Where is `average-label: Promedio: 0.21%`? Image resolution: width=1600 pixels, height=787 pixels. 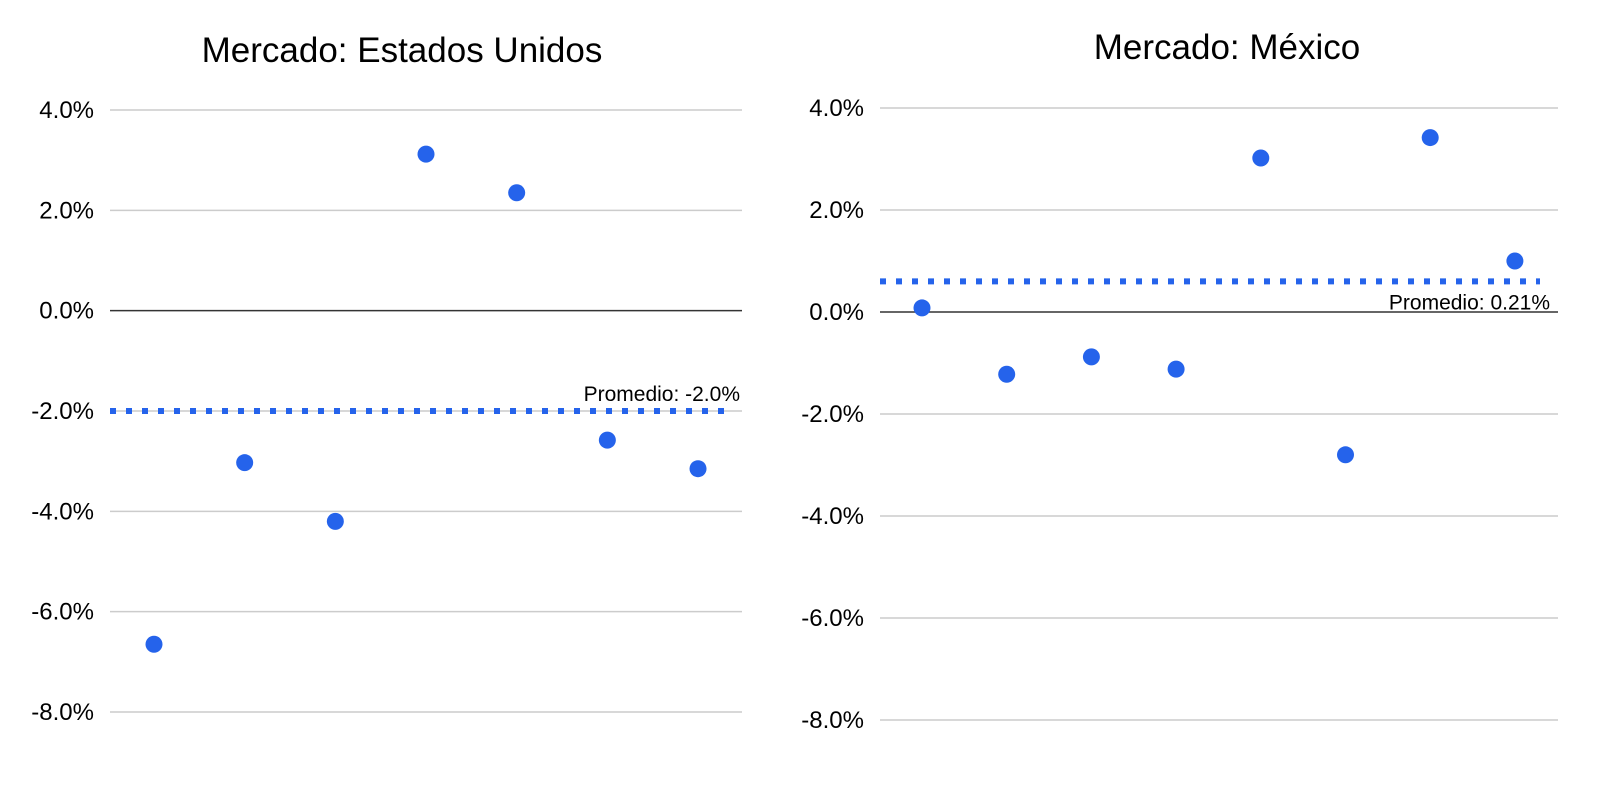
average-label: Promedio: 0.21% is located at coordinates (1469, 302).